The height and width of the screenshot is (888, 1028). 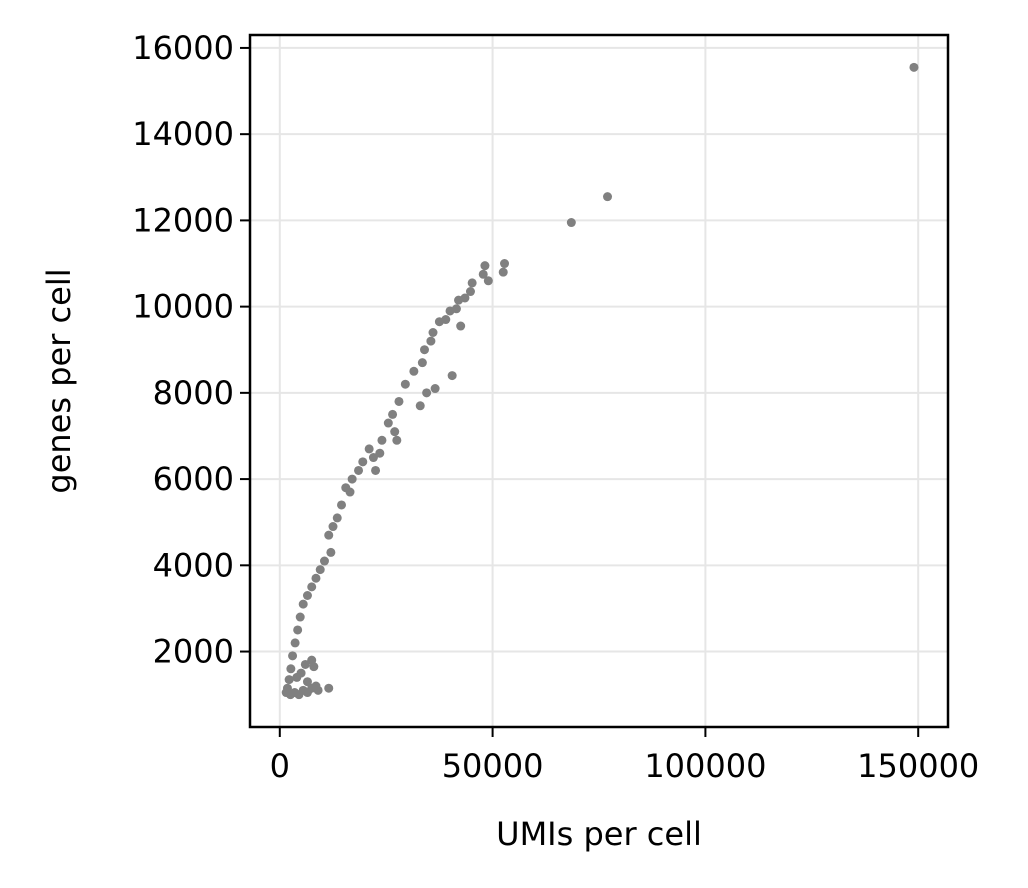 I want to click on y-tick-label: 6000, so click(x=193, y=479).